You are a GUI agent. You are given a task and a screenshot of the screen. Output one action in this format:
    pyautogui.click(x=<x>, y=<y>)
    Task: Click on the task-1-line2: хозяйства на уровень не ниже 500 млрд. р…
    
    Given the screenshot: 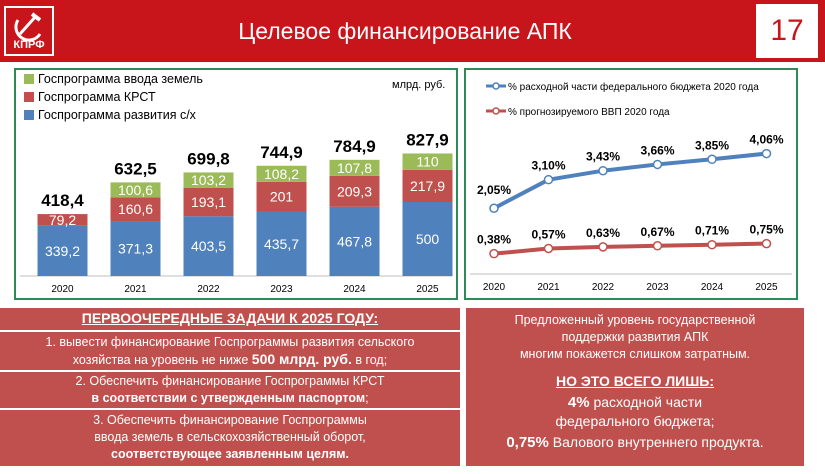 What is the action you would take?
    pyautogui.click(x=230, y=359)
    